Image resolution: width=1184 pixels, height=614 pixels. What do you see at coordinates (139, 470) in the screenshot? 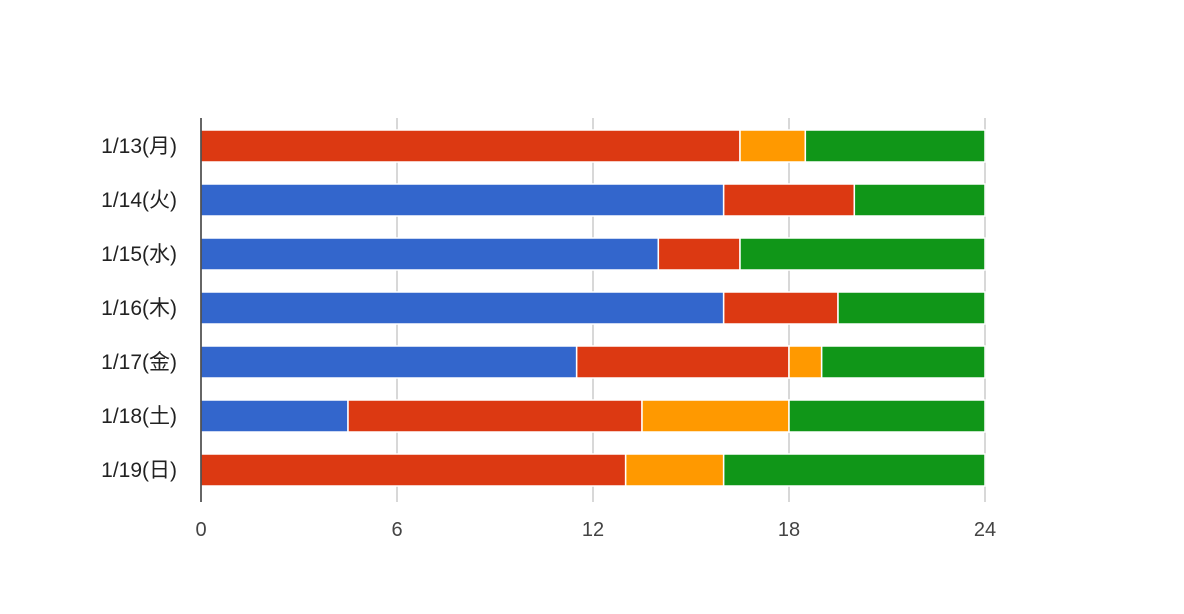
I see `category-label-6: 1/19(日)` at bounding box center [139, 470].